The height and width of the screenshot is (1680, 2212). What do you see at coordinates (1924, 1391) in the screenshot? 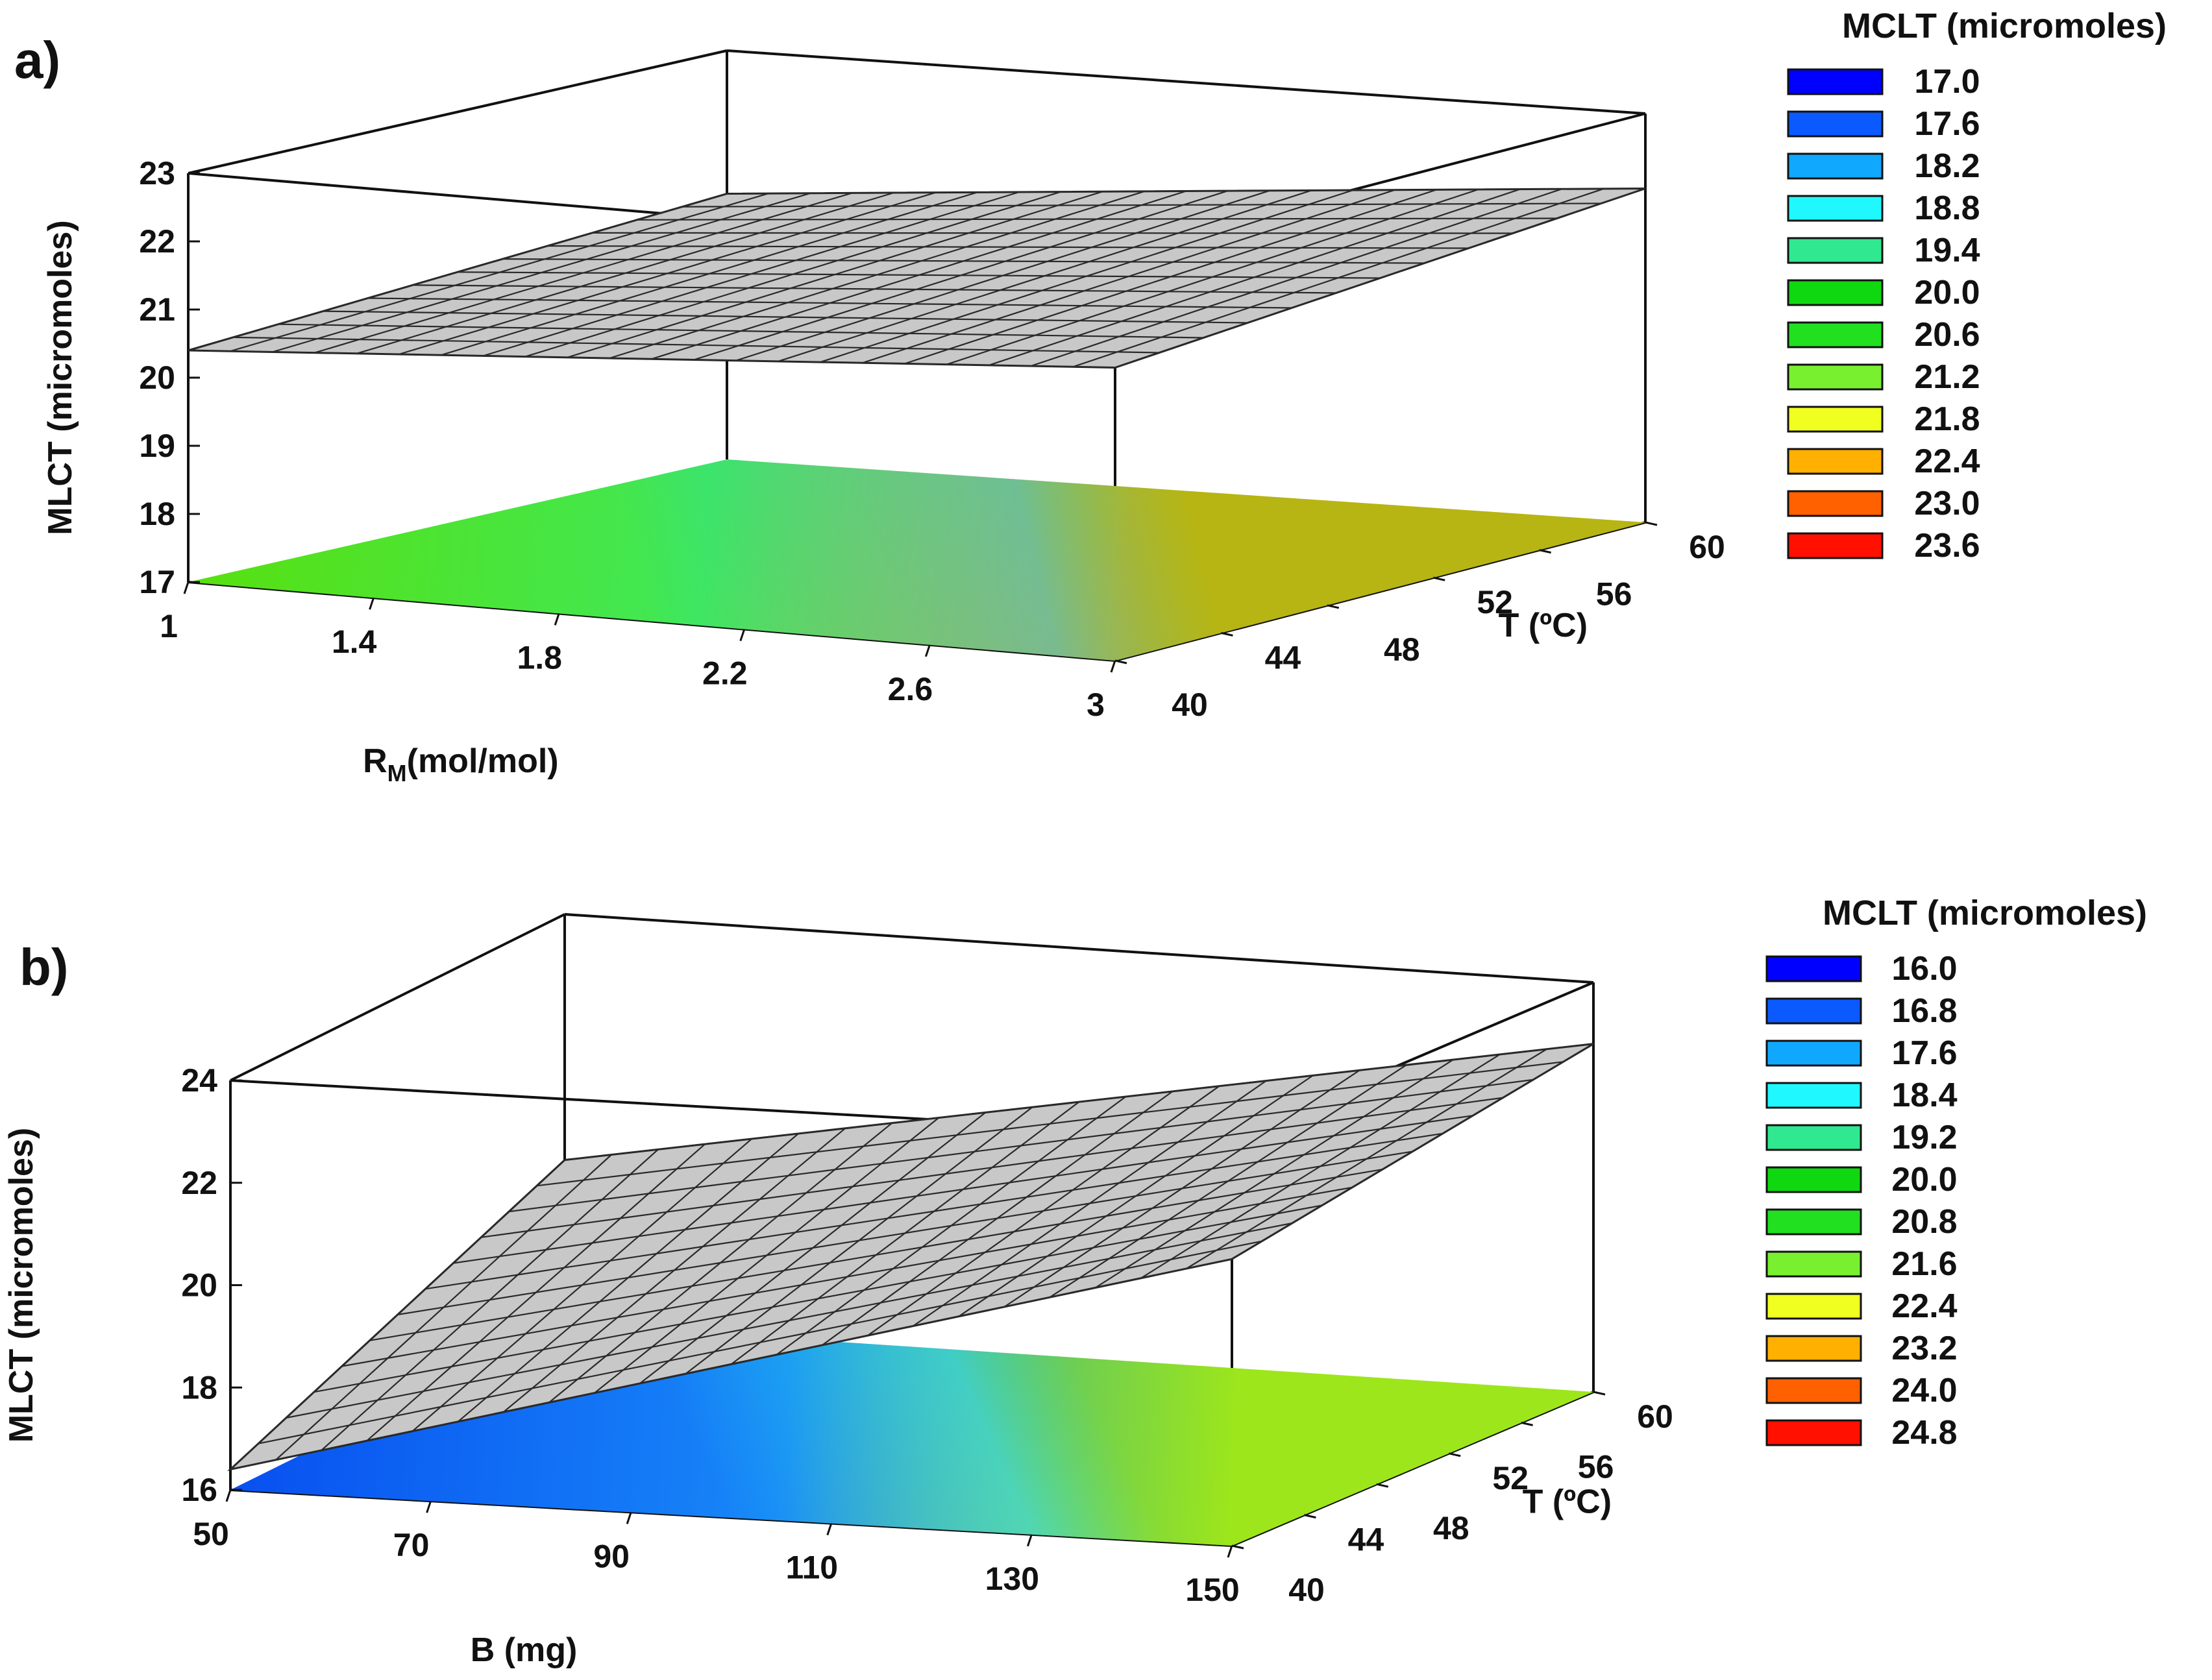
I see `legend-value: 24.0` at bounding box center [1924, 1391].